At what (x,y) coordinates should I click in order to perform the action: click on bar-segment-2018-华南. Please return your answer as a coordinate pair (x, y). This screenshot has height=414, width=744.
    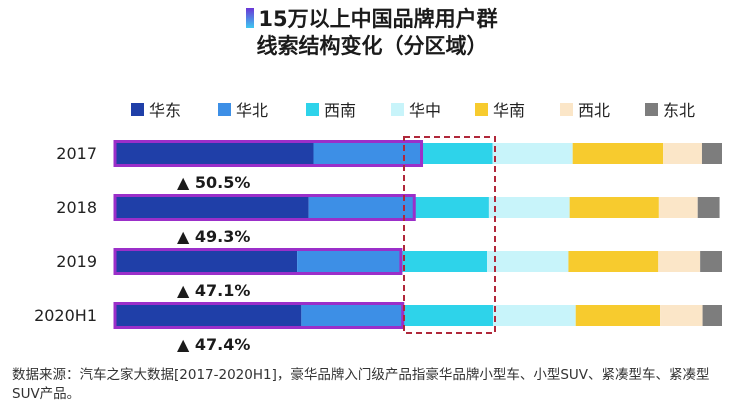
    Looking at the image, I should click on (614, 207).